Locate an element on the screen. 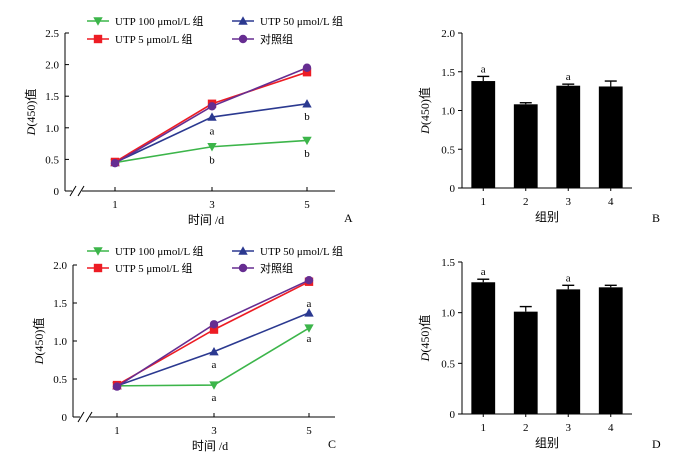  panel-a-legend-label-1: UTP 100 μmol/L 组 is located at coordinates (159, 21).